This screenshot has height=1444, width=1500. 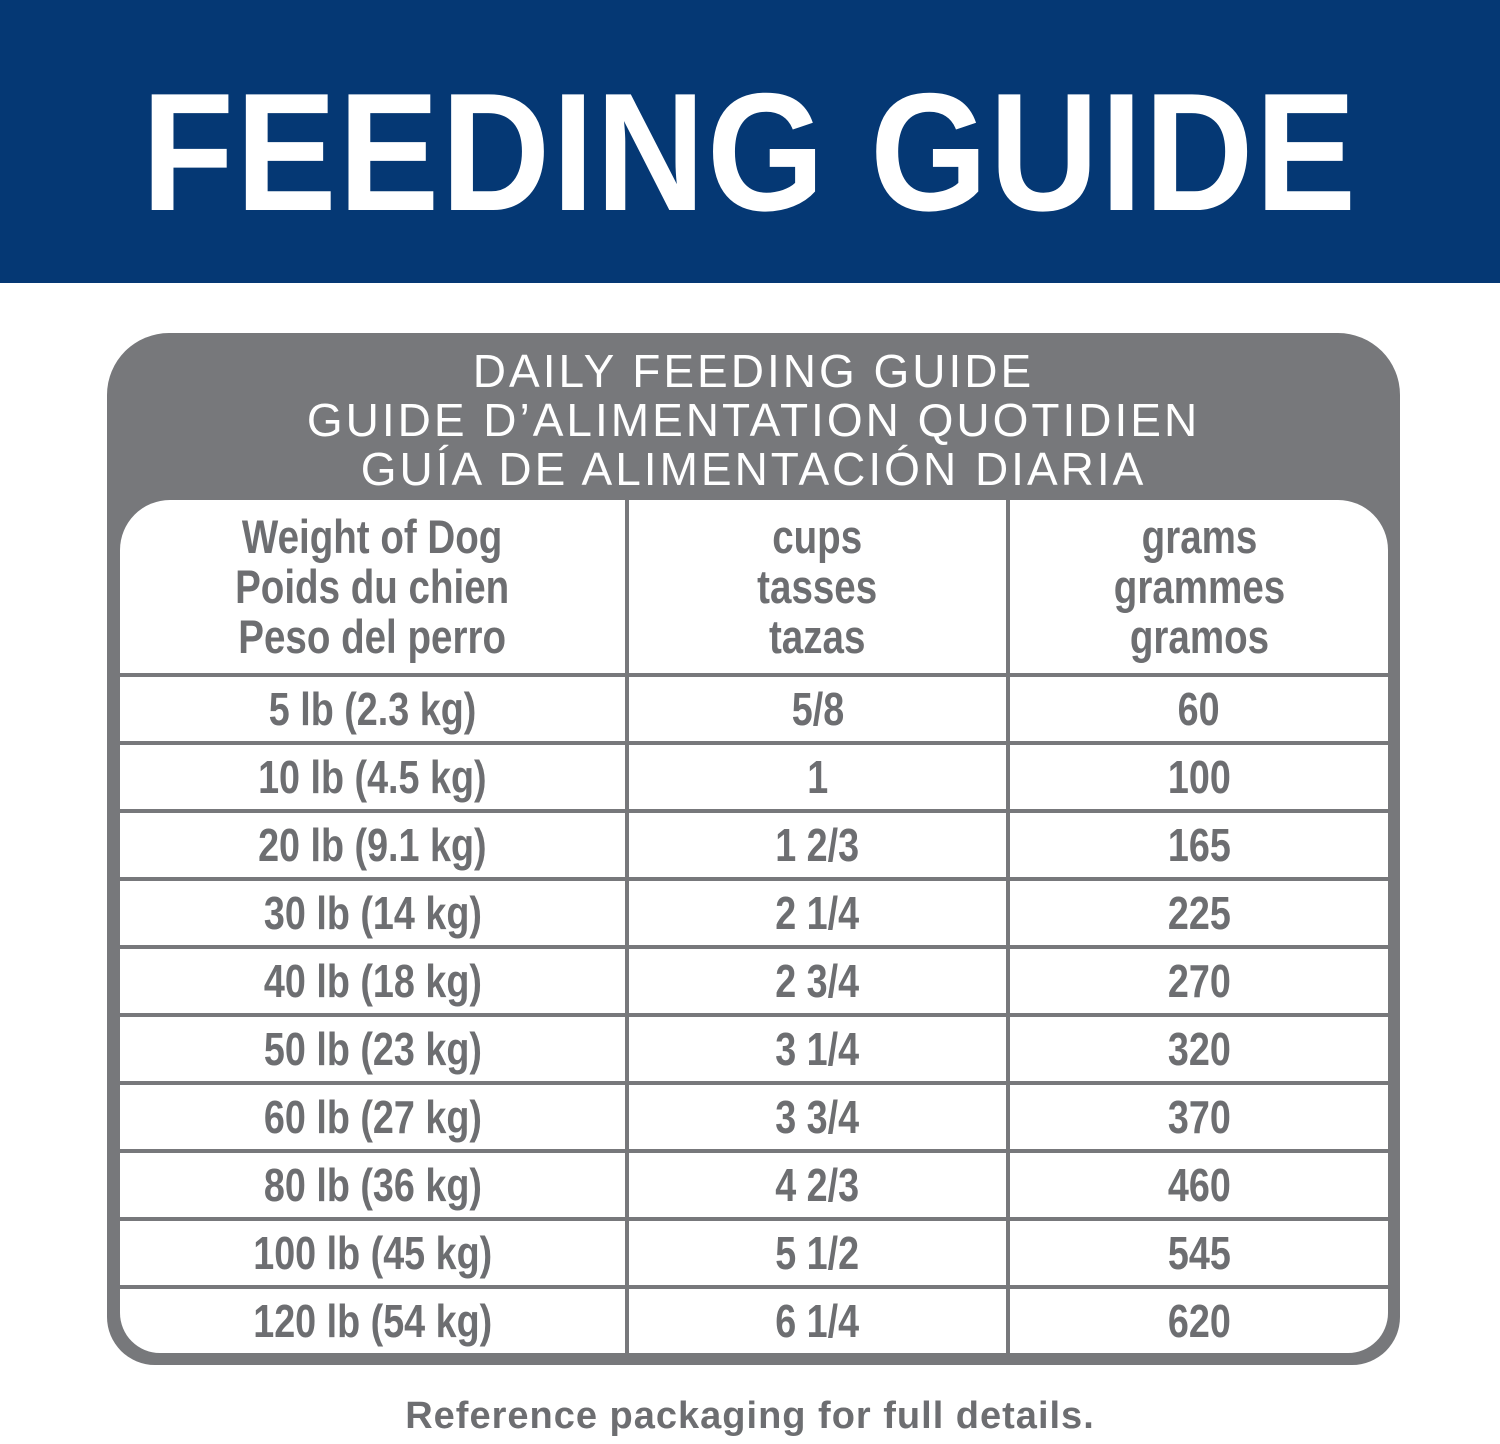 I want to click on cups-cell: 5 1/2, so click(x=817, y=1253).